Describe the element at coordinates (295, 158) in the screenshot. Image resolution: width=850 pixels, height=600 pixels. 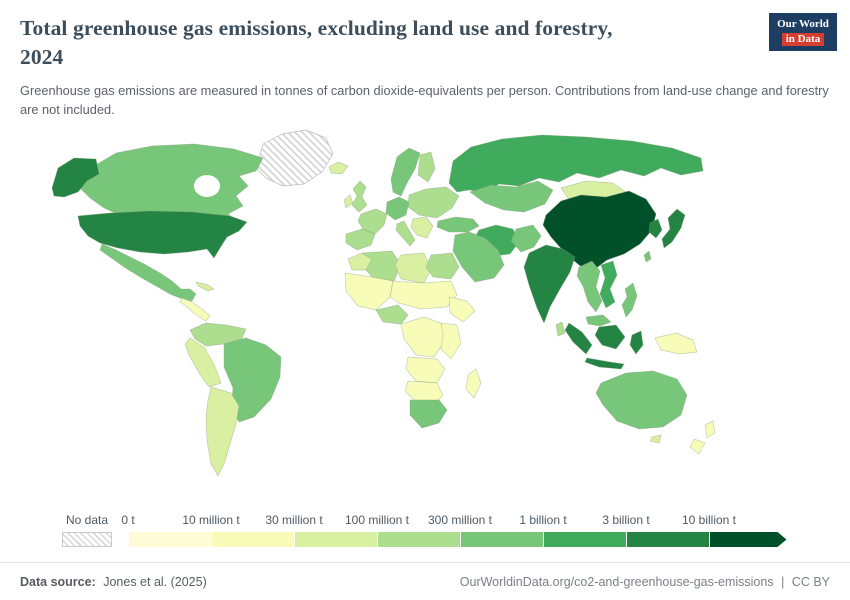
I see `region-greenland` at that location.